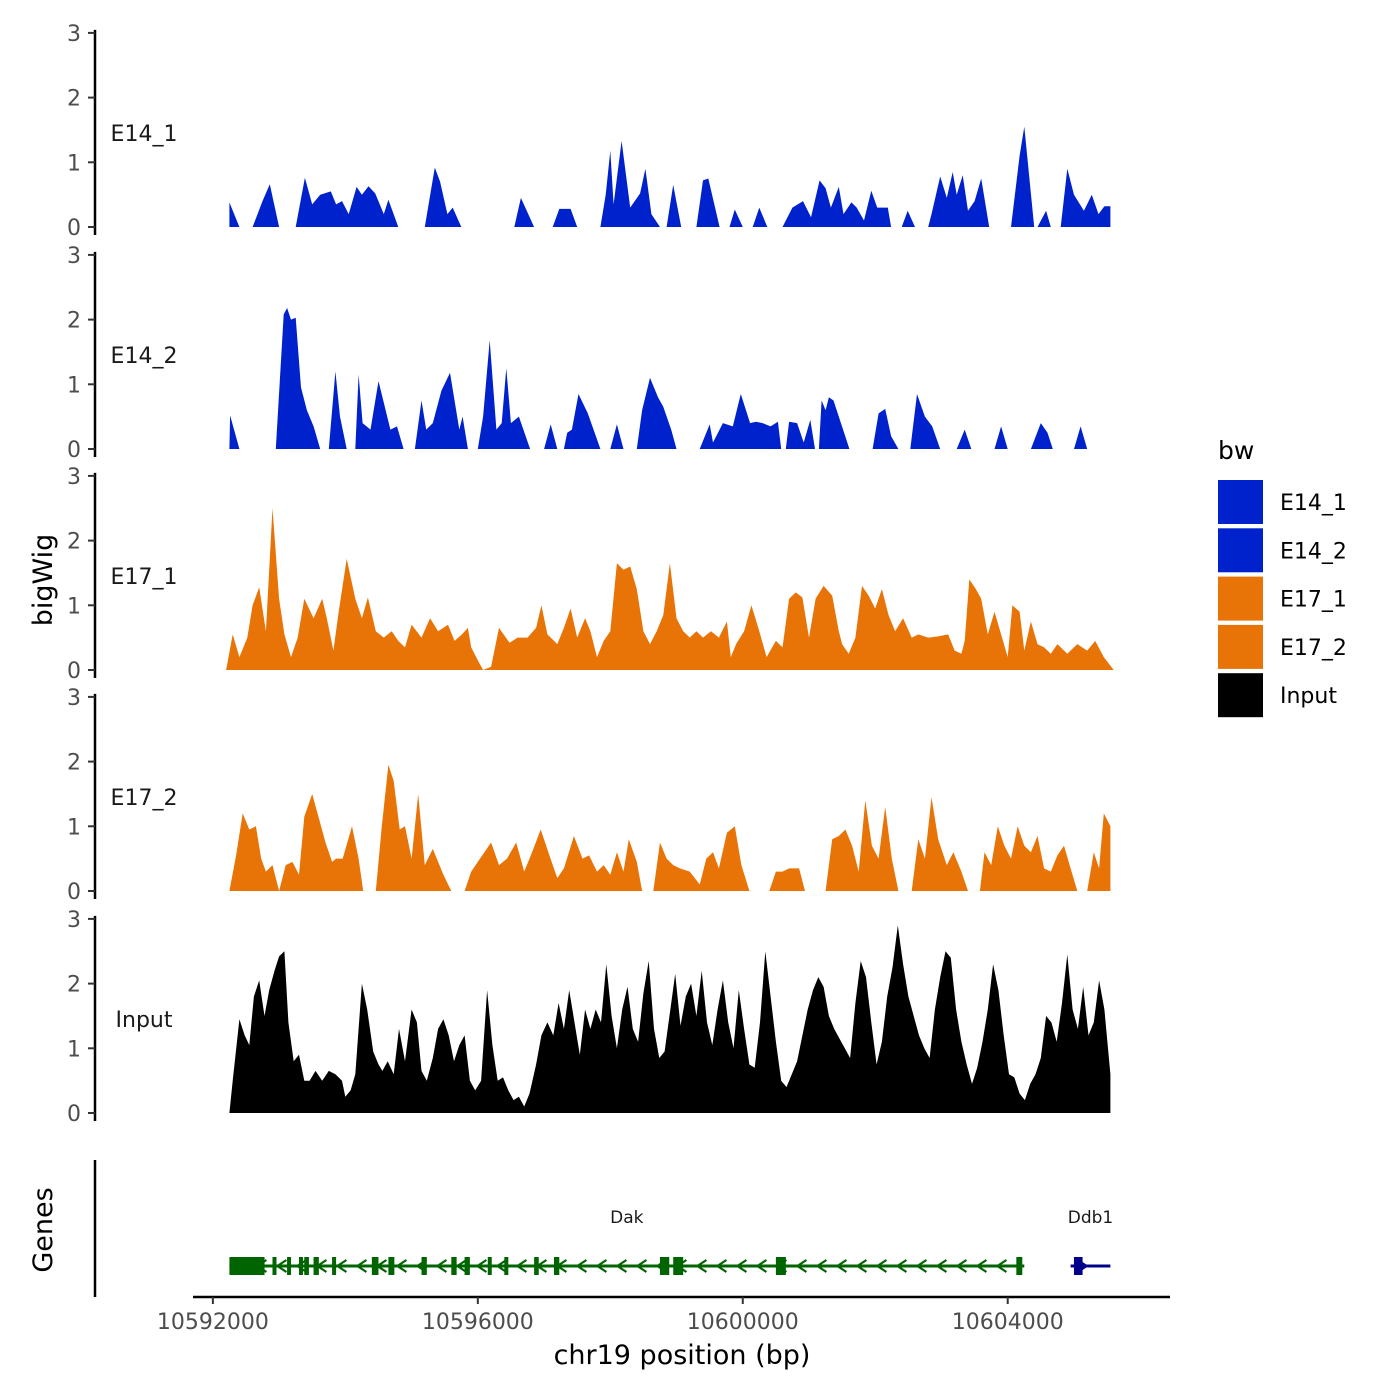  Describe the element at coordinates (1308, 696) in the screenshot. I see `legend-label: Input` at that location.